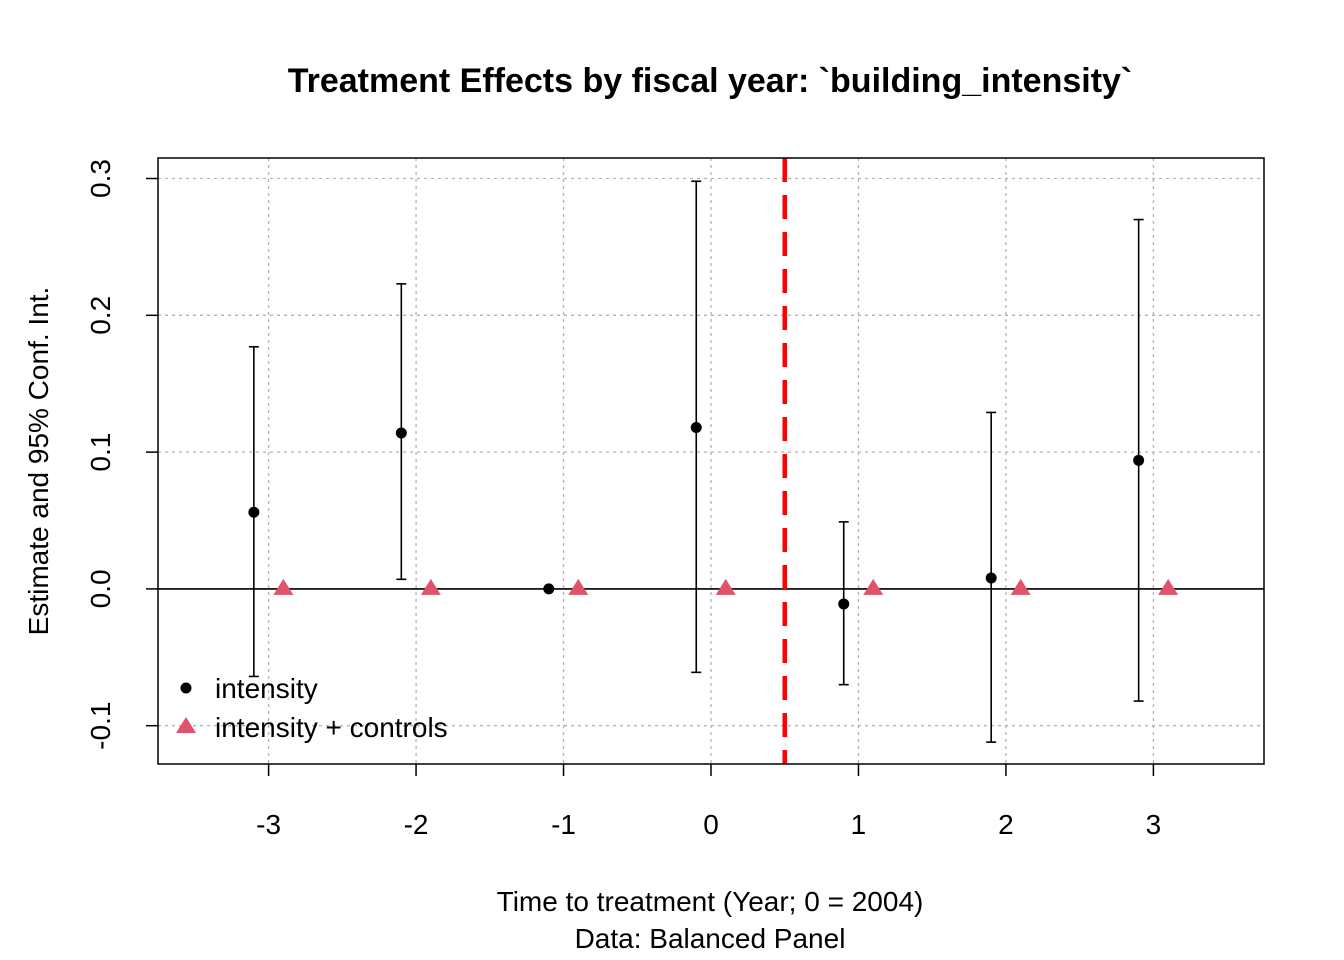 The width and height of the screenshot is (1344, 960). Describe the element at coordinates (710, 938) in the screenshot. I see `x-axis-sublabel: Data: Balanced Panel` at that location.